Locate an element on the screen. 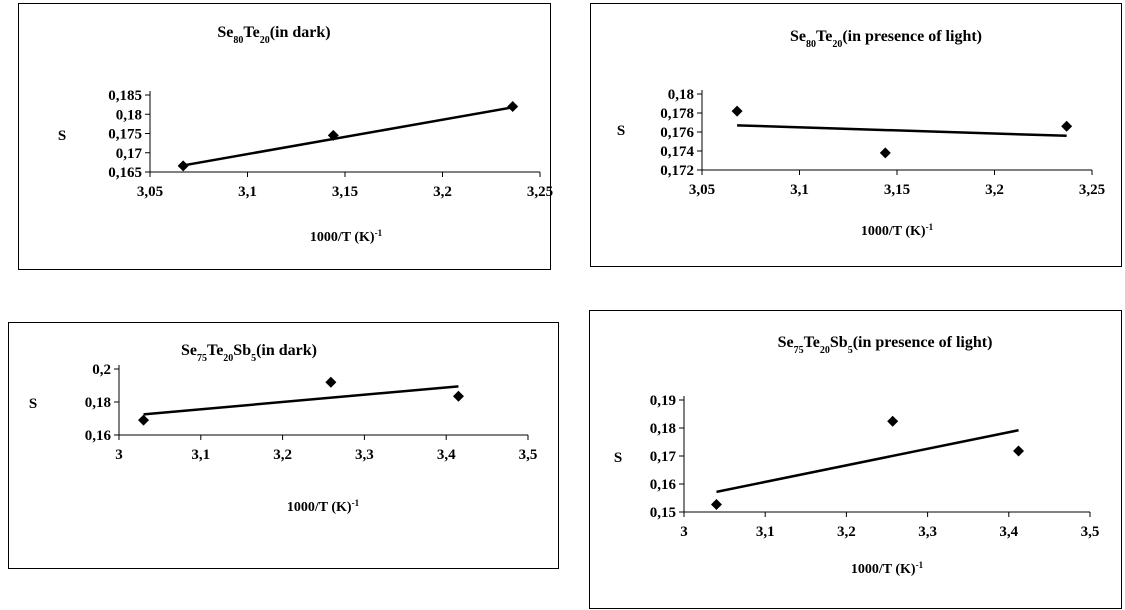  y-tick-label: 0,19 is located at coordinates (663, 401).